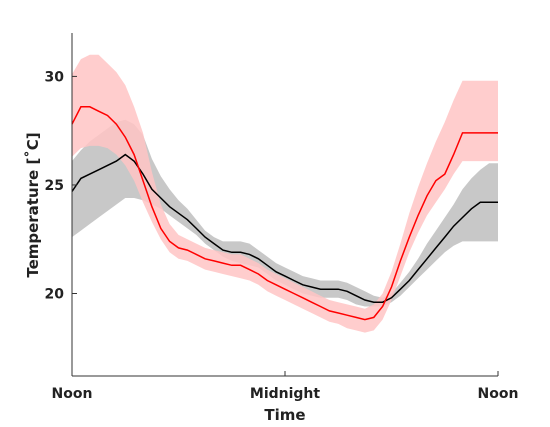  What do you see at coordinates (284, 415) in the screenshot?
I see `x-axis-title: Time` at bounding box center [284, 415].